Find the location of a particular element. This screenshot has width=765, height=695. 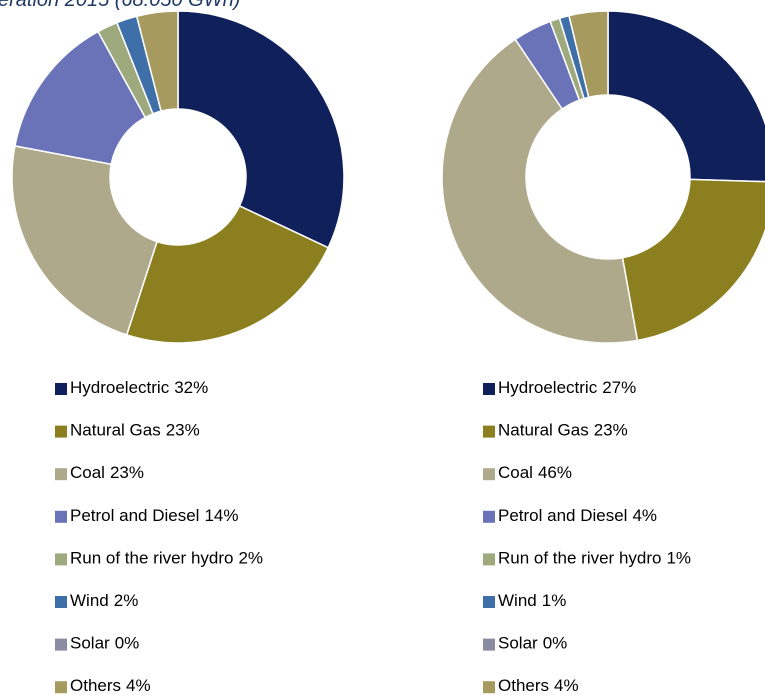

legend-label: Petrol and Diesel 14% is located at coordinates (154, 515).